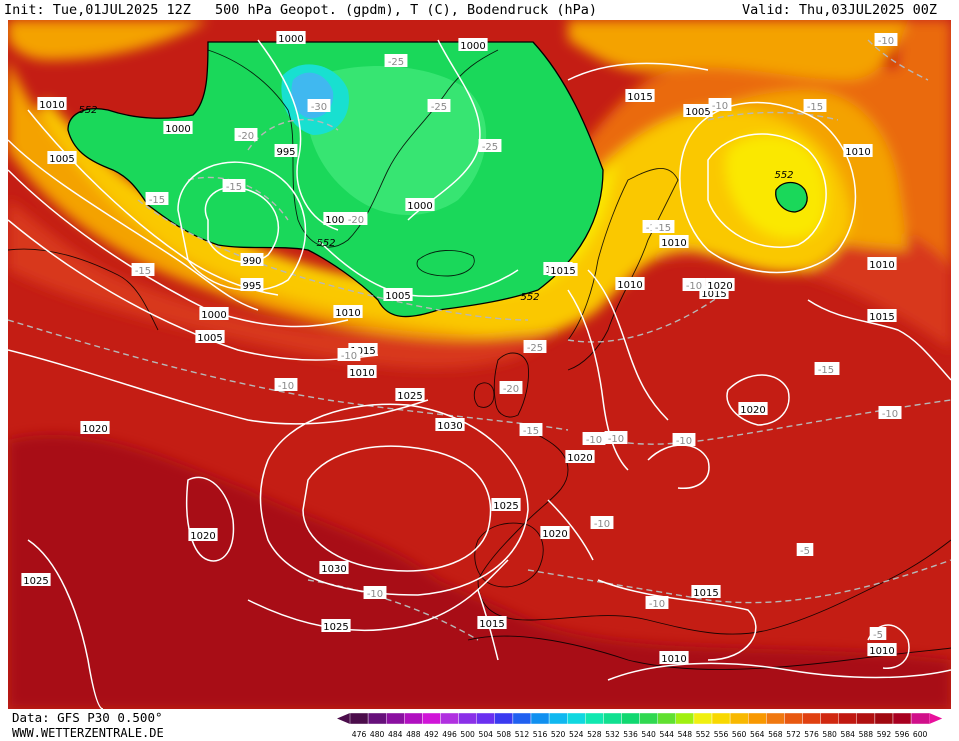  I want to click on isobar-1025-southwest, so click(65, 624).